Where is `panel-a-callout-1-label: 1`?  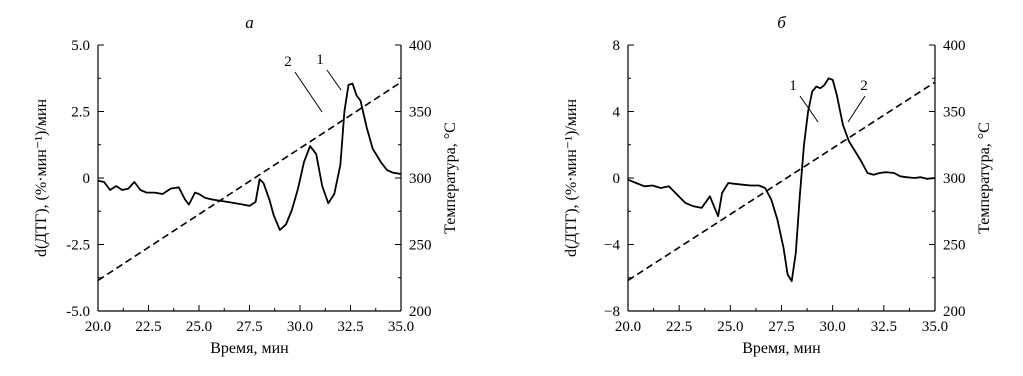 panel-a-callout-1-label: 1 is located at coordinates (320, 60).